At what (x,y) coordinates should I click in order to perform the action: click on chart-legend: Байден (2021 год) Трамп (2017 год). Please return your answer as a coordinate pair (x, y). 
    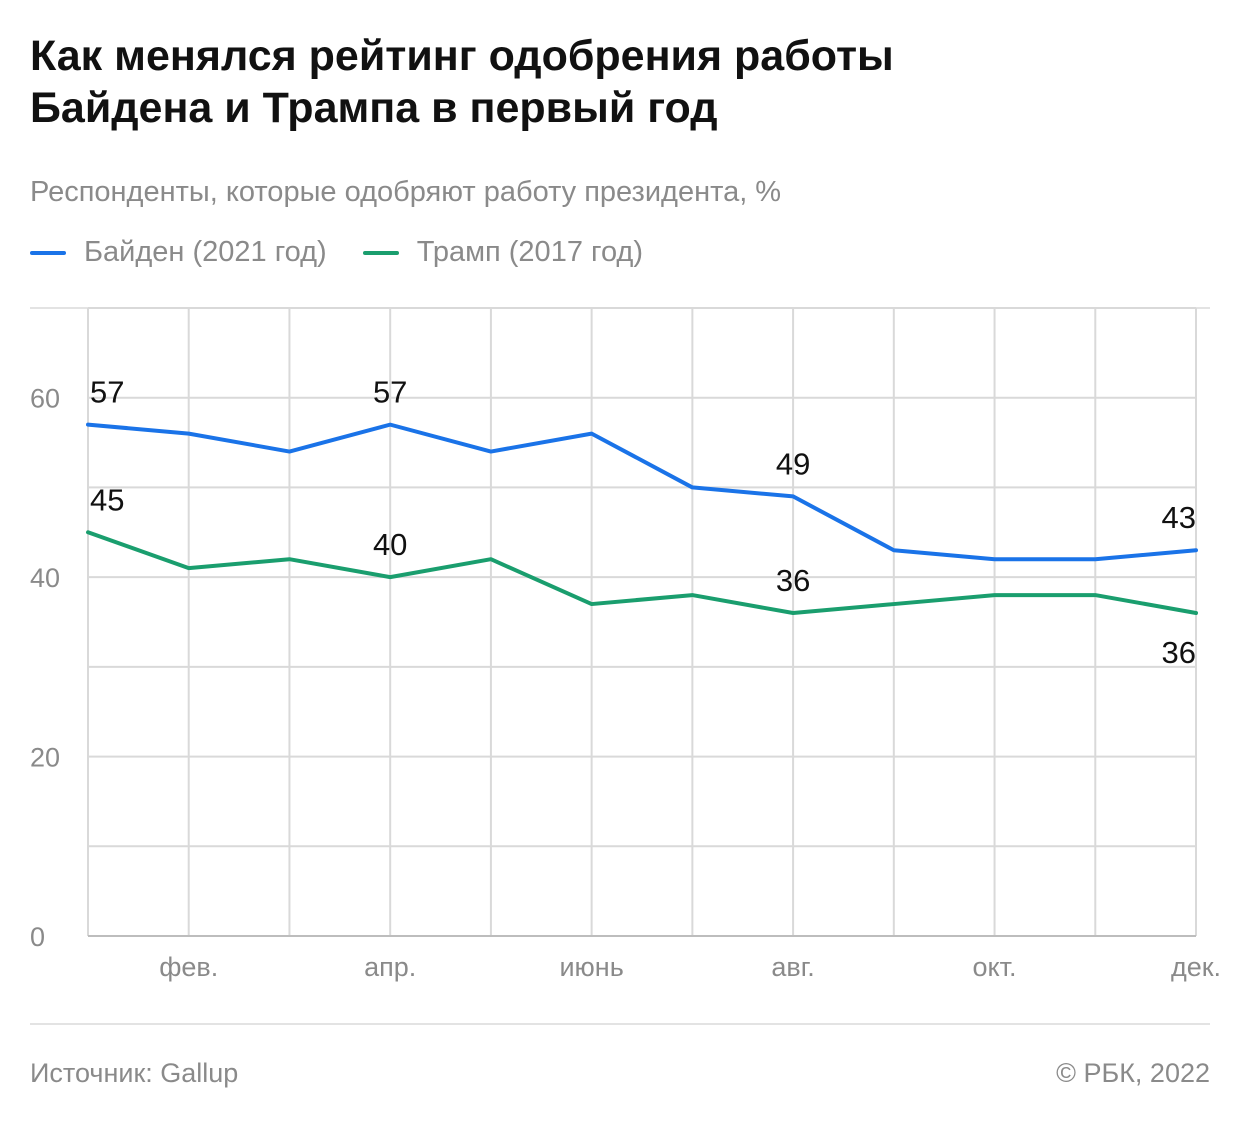
    Looking at the image, I should click on (354, 252).